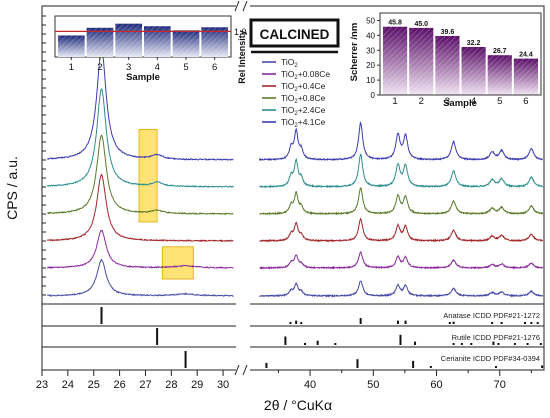 Image resolution: width=550 pixels, height=418 pixels. I want to click on x-tick-label: 50, so click(373, 385).